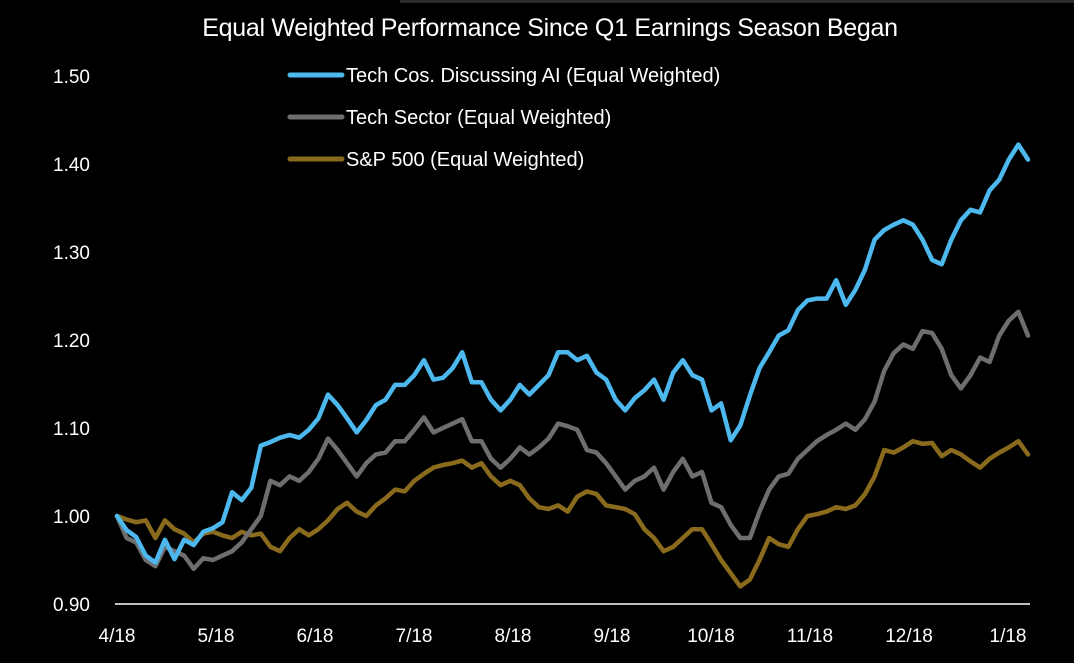 This screenshot has width=1074, height=663. I want to click on y-axis-ticks: 0.90 1.00 1.10 1.20 1.30 1.40 1.50, so click(71, 341).